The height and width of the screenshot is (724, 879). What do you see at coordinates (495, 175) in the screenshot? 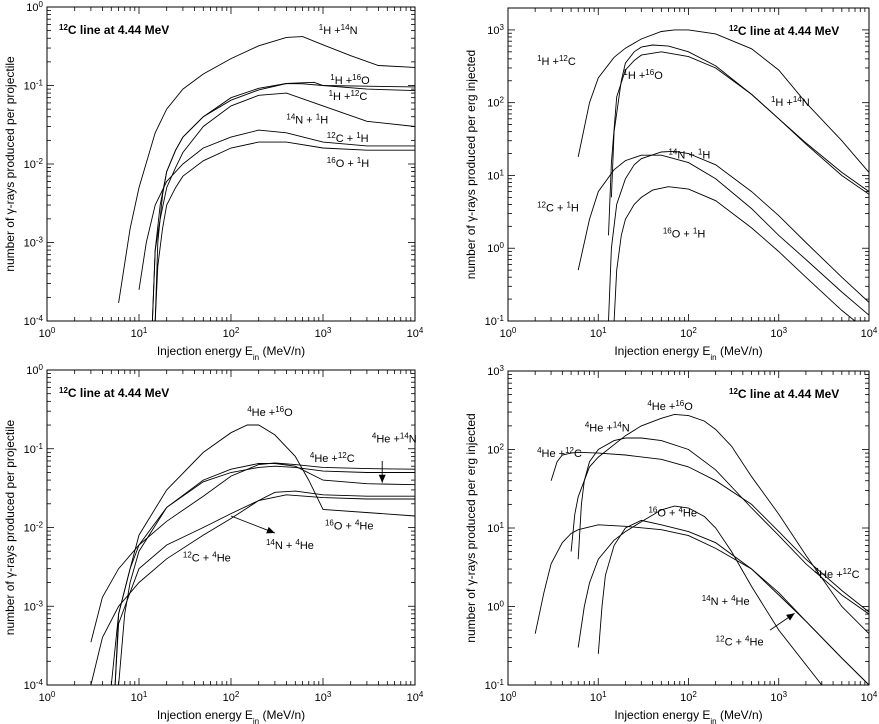
I see `y-tick-label: 10¹` at bounding box center [495, 175].